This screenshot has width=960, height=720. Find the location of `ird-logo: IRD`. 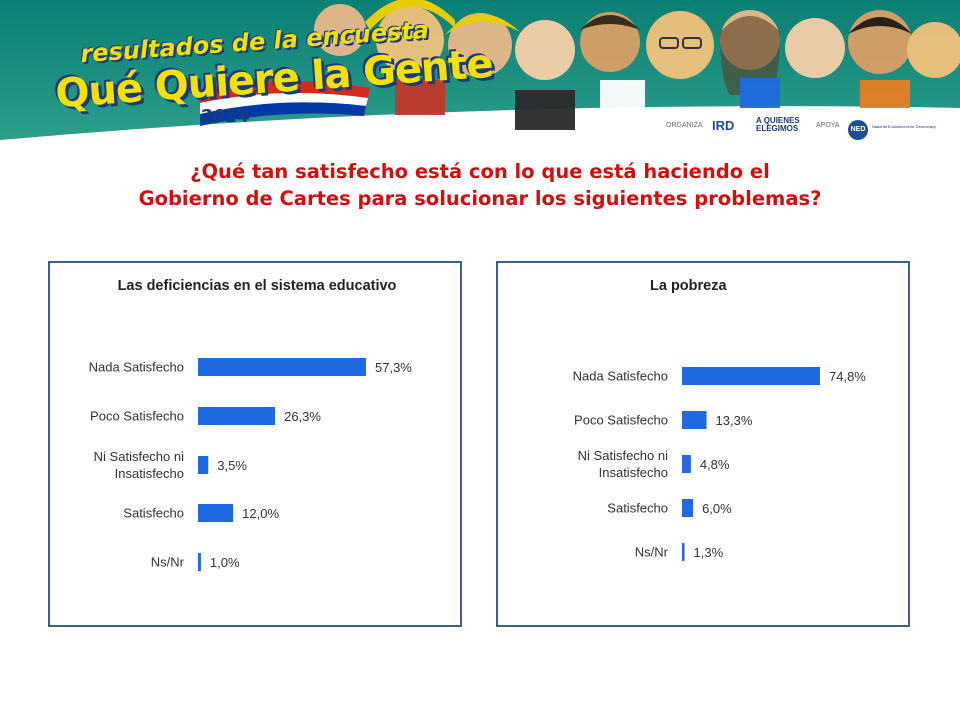

ird-logo: IRD is located at coordinates (723, 125).